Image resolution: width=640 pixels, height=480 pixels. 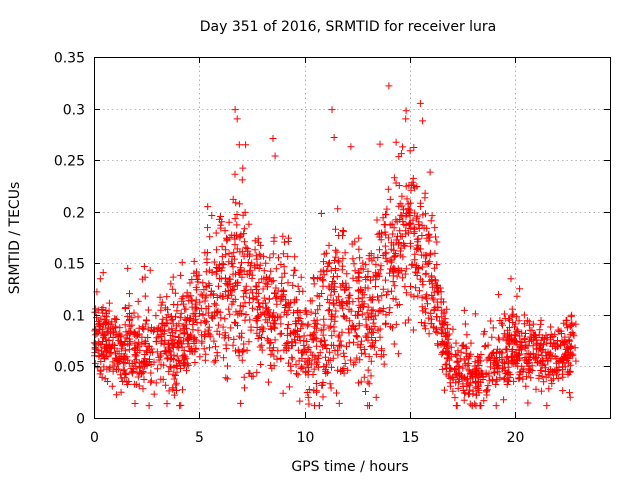 What do you see at coordinates (94, 438) in the screenshot?
I see `x-tick-label: 0` at bounding box center [94, 438].